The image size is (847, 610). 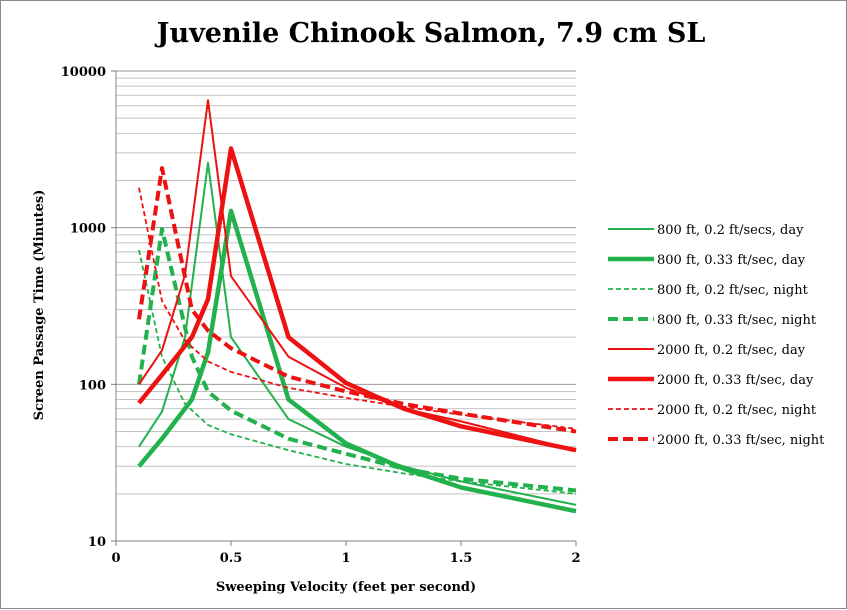 I want to click on legend-label: 800 ft, 0.2 ft/secs, day, so click(x=730, y=230).